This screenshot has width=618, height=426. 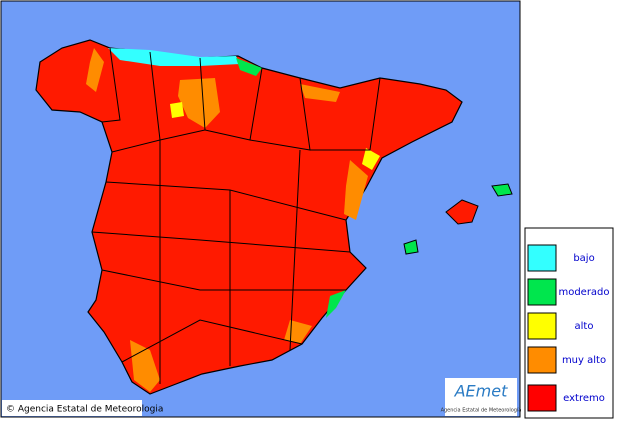 What do you see at coordinates (584, 360) in the screenshot?
I see `legend-label: muy alto` at bounding box center [584, 360].